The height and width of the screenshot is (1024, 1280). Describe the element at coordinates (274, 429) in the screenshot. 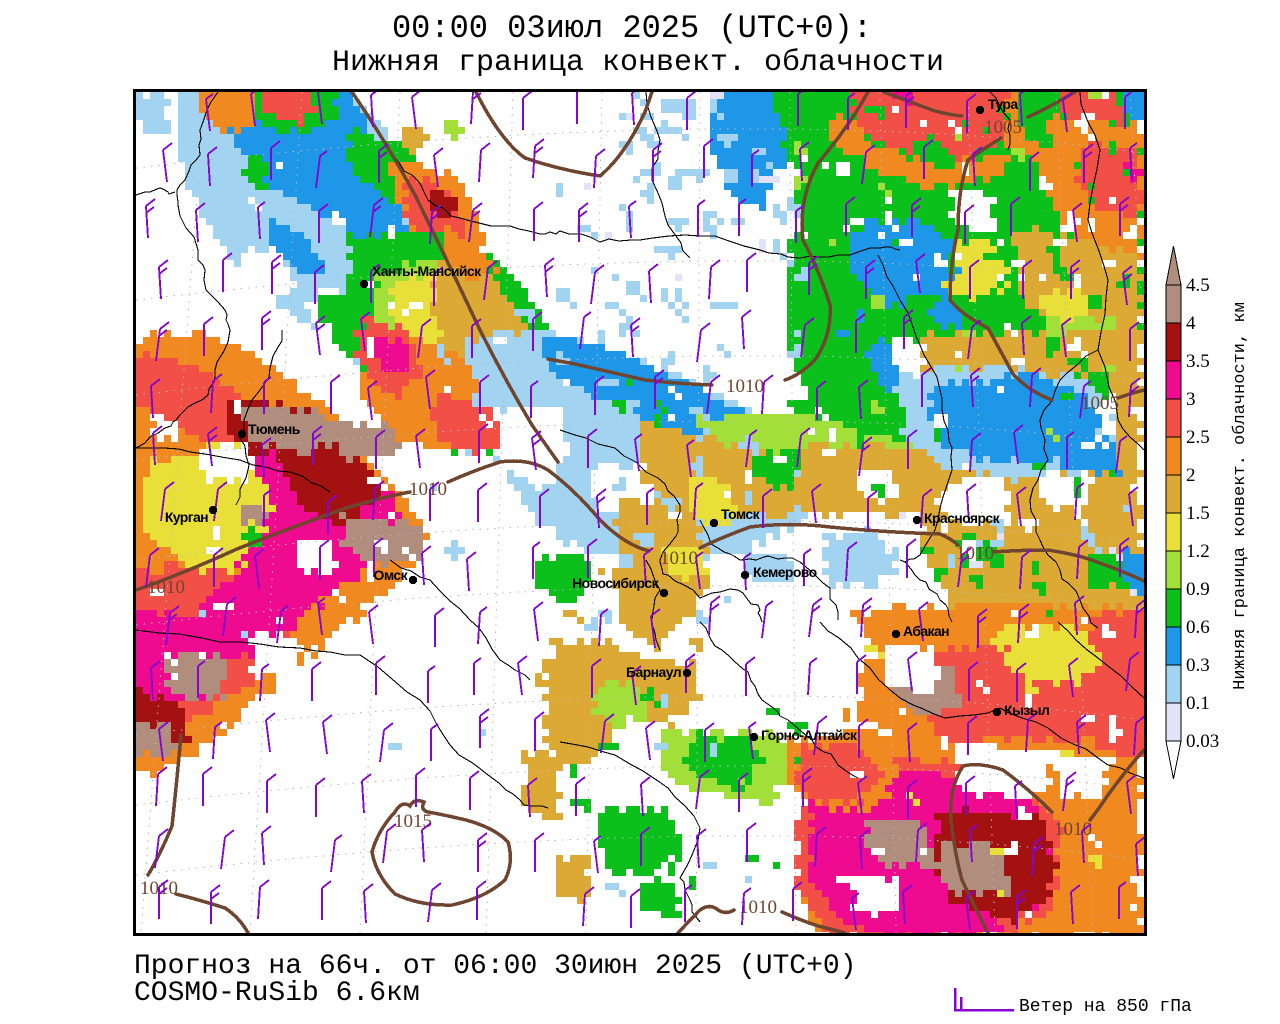

I see `svg-text: Тюмень` at that location.